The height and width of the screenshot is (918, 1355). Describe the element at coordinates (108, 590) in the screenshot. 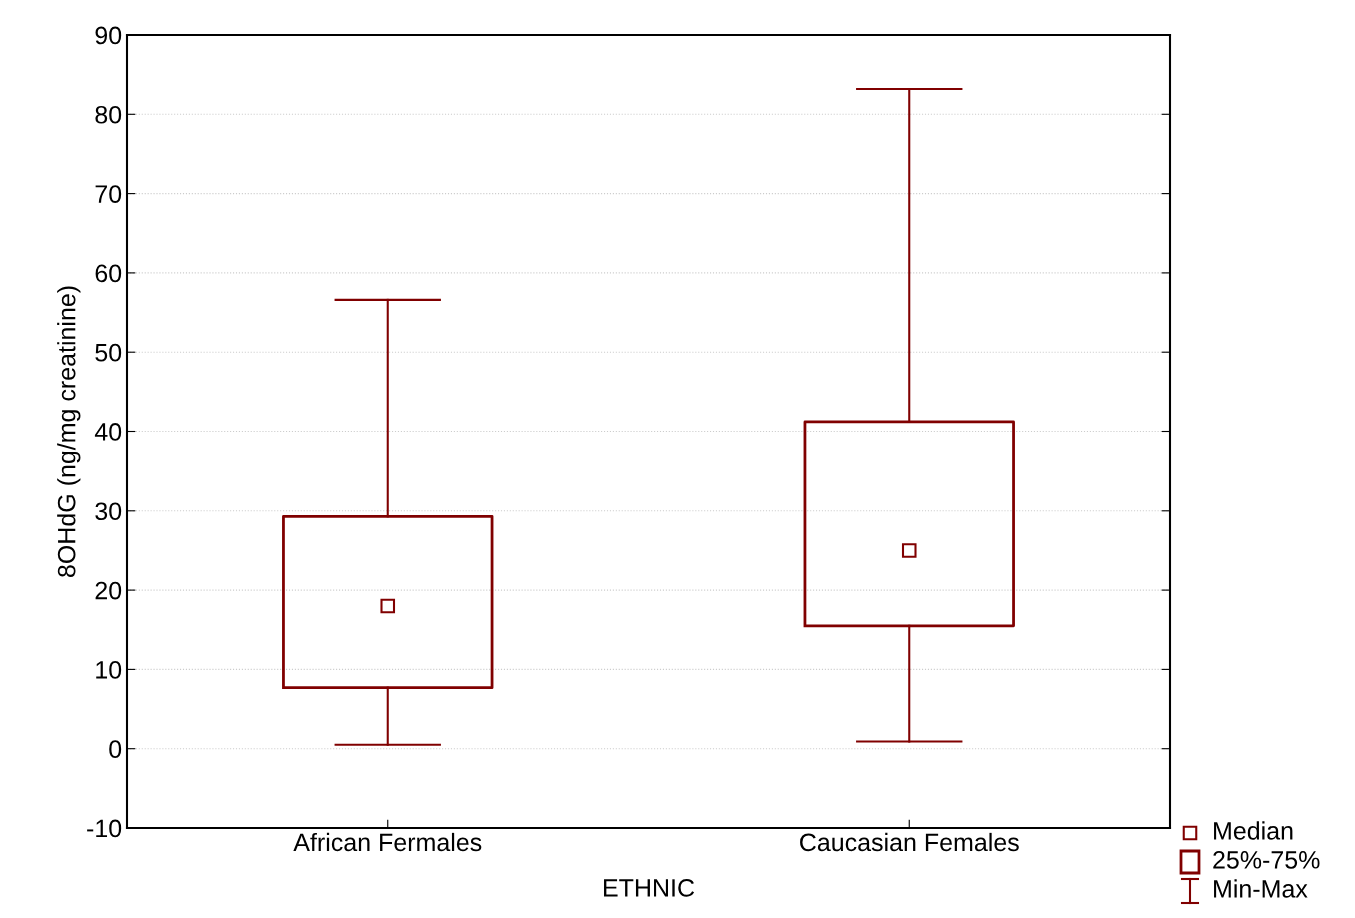

I see `y-tick-label: 20` at that location.